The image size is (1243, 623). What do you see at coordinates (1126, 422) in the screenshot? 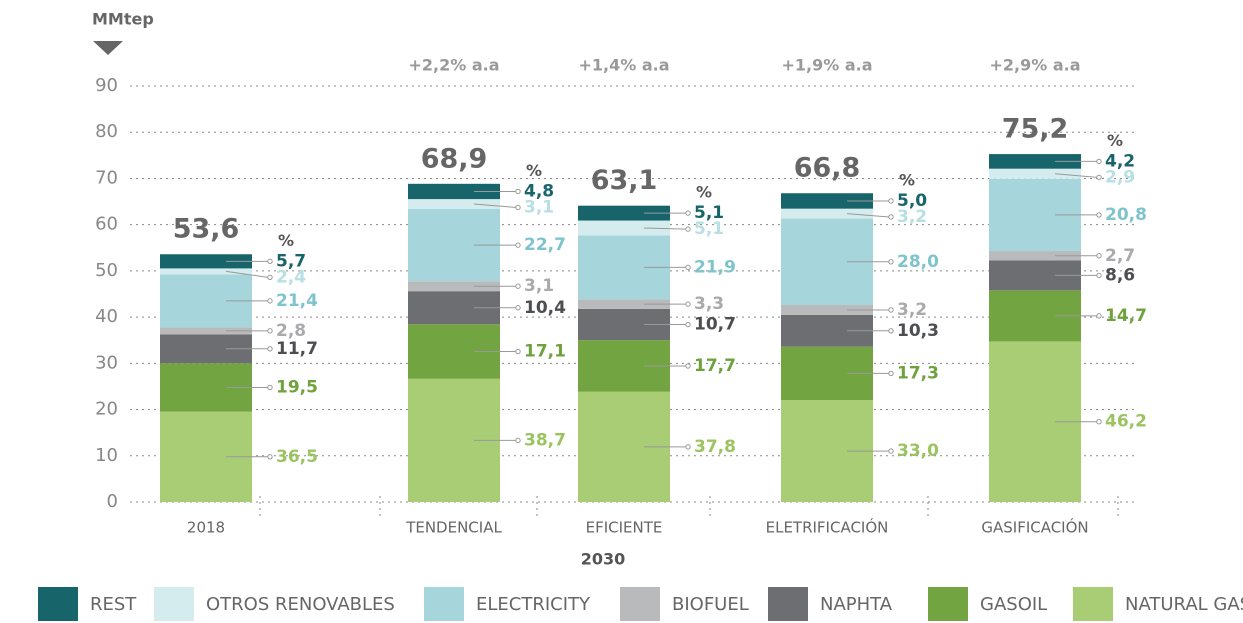
I see `share-label: 46,2` at bounding box center [1126, 422].